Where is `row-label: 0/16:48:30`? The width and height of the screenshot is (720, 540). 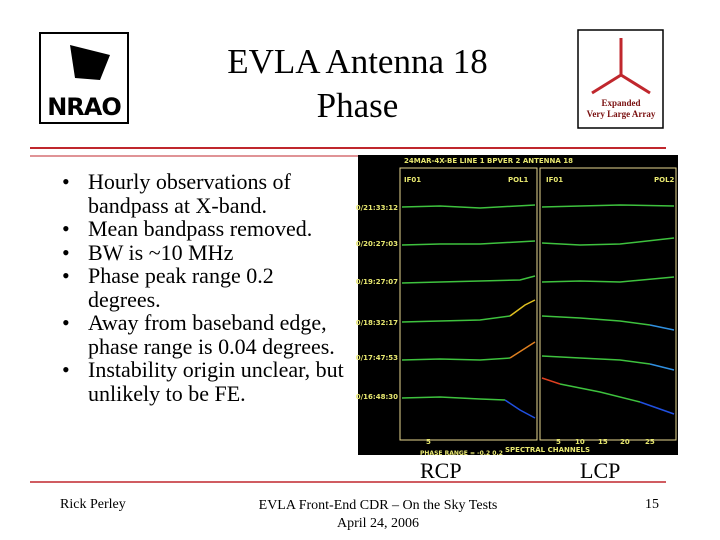
row-label: 0/16:48:30 is located at coordinates (377, 397).